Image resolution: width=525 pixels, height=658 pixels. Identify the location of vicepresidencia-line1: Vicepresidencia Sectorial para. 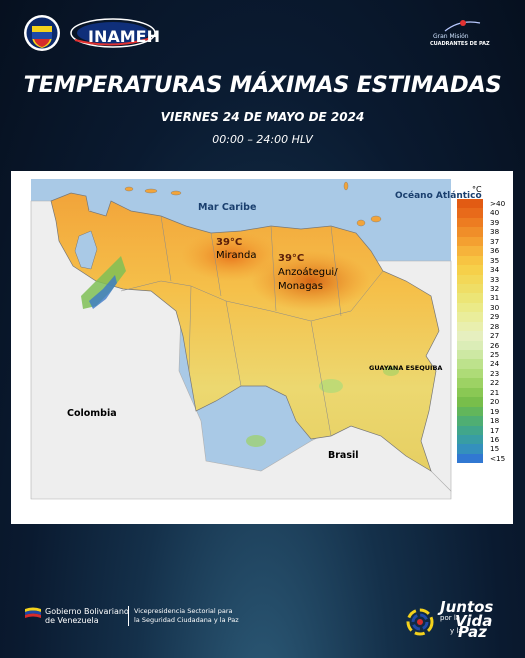
(183, 611).